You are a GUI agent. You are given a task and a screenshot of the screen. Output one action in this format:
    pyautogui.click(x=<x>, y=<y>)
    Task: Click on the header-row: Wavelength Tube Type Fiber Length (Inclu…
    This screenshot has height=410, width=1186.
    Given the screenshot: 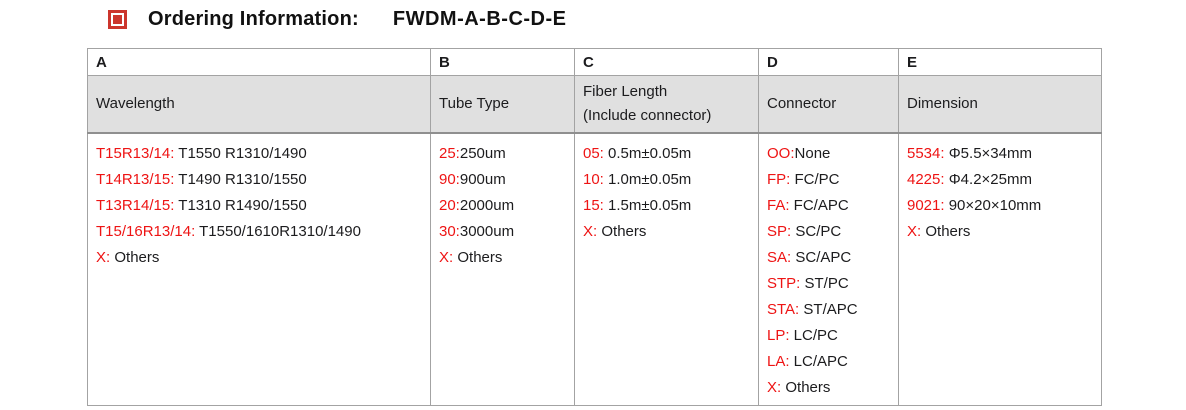 What is the action you would take?
    pyautogui.click(x=594, y=104)
    